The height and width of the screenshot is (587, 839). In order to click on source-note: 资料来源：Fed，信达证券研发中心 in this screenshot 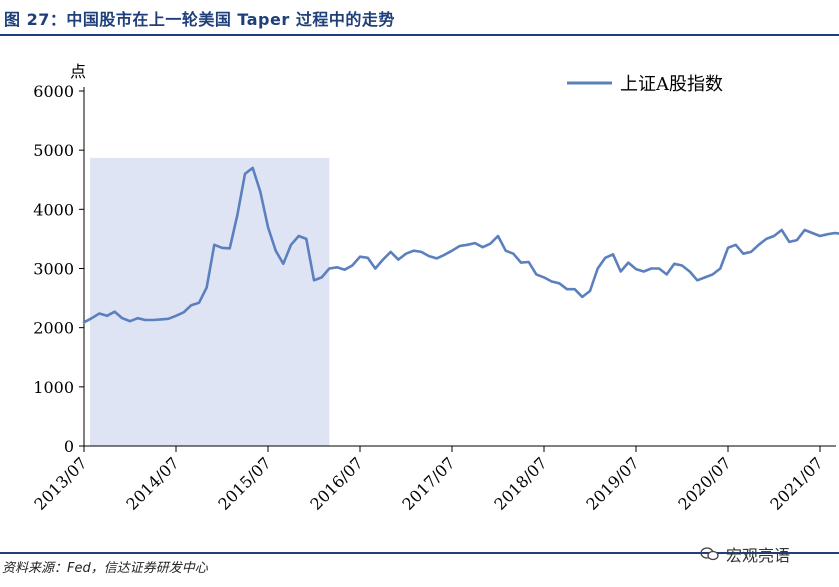, I will do `click(105, 568)`.